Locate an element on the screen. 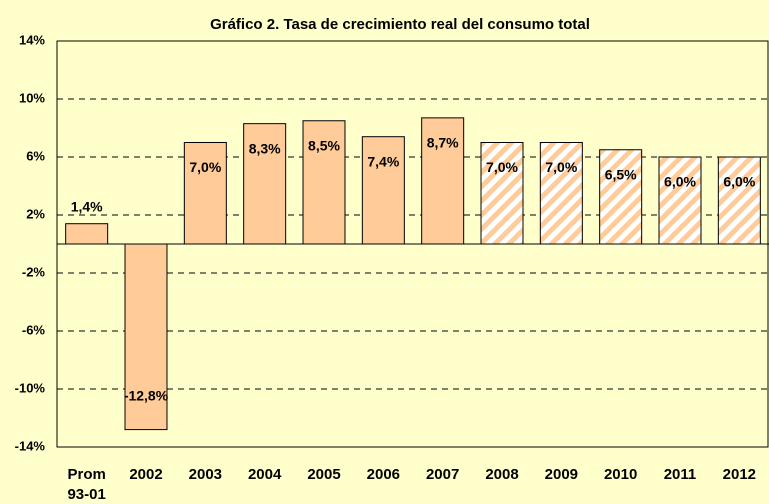 This screenshot has width=769, height=504. y-tick-label: -2% is located at coordinates (34, 271).